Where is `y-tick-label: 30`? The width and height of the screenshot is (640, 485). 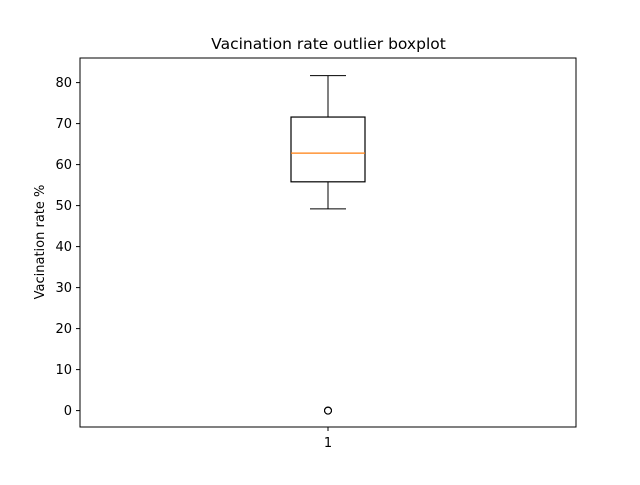
y-tick-label: 30 is located at coordinates (63, 288).